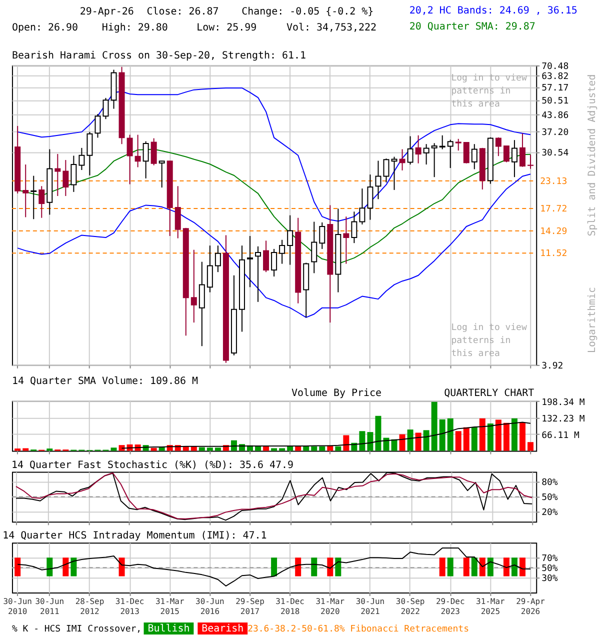 This screenshot has height=640, width=600. I want to click on text: QUARTERLY CHART, so click(489, 393).